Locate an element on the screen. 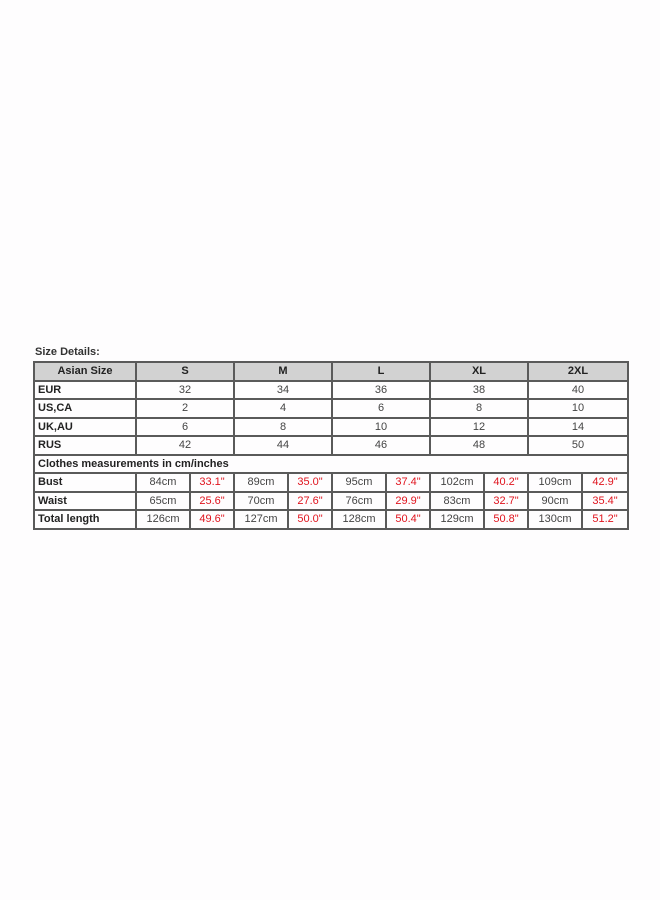 The width and height of the screenshot is (660, 900). cm-value: 90cm is located at coordinates (555, 500).